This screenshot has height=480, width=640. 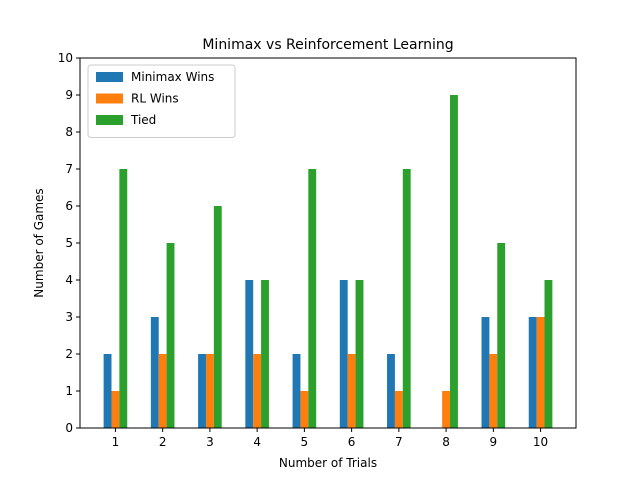 I want to click on y-tick-label: 6, so click(x=69, y=206).